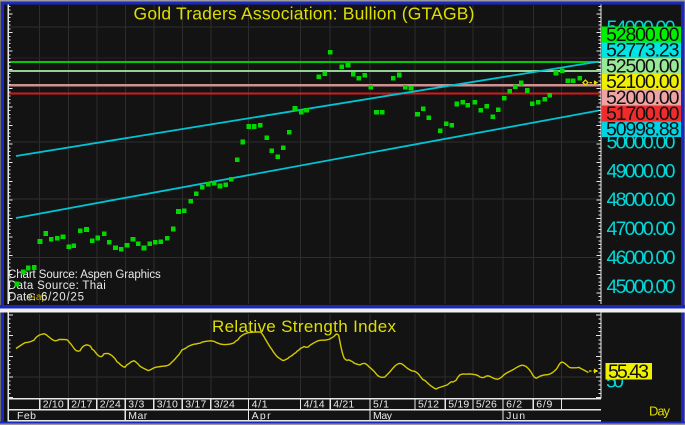 This screenshot has width=685, height=425. I want to click on svg-text: Jun, so click(515, 416).